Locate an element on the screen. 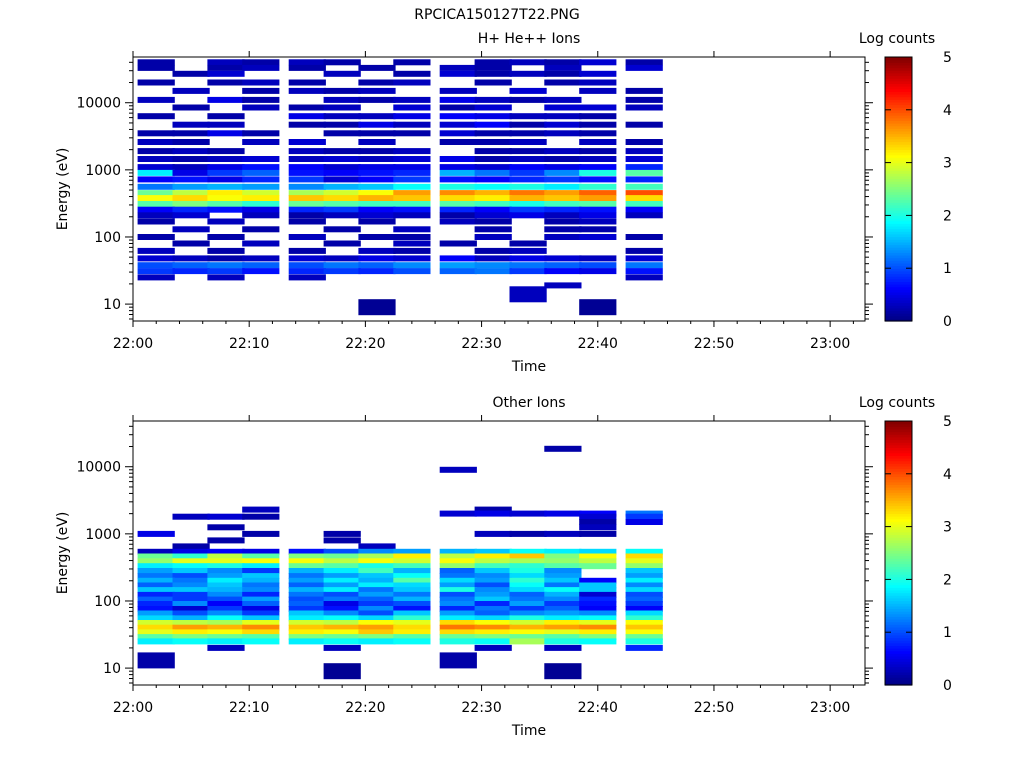  x-tick-label: 22:10 is located at coordinates (249, 708).